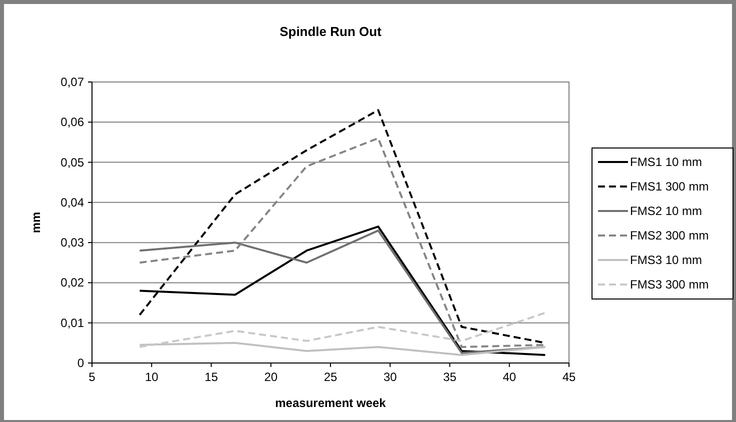 The height and width of the screenshot is (422, 736). What do you see at coordinates (151, 377) in the screenshot?
I see `x-tick-label: 10` at bounding box center [151, 377].